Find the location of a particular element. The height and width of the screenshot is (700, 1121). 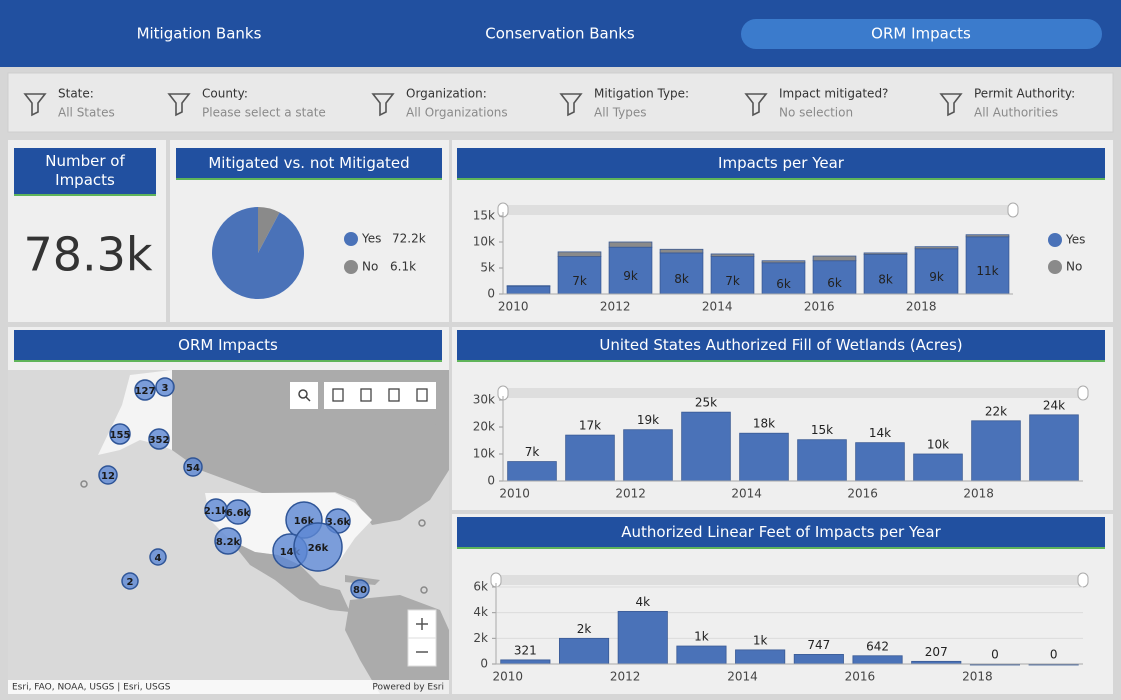

nav-tab: ORM Impacts is located at coordinates (921, 34).